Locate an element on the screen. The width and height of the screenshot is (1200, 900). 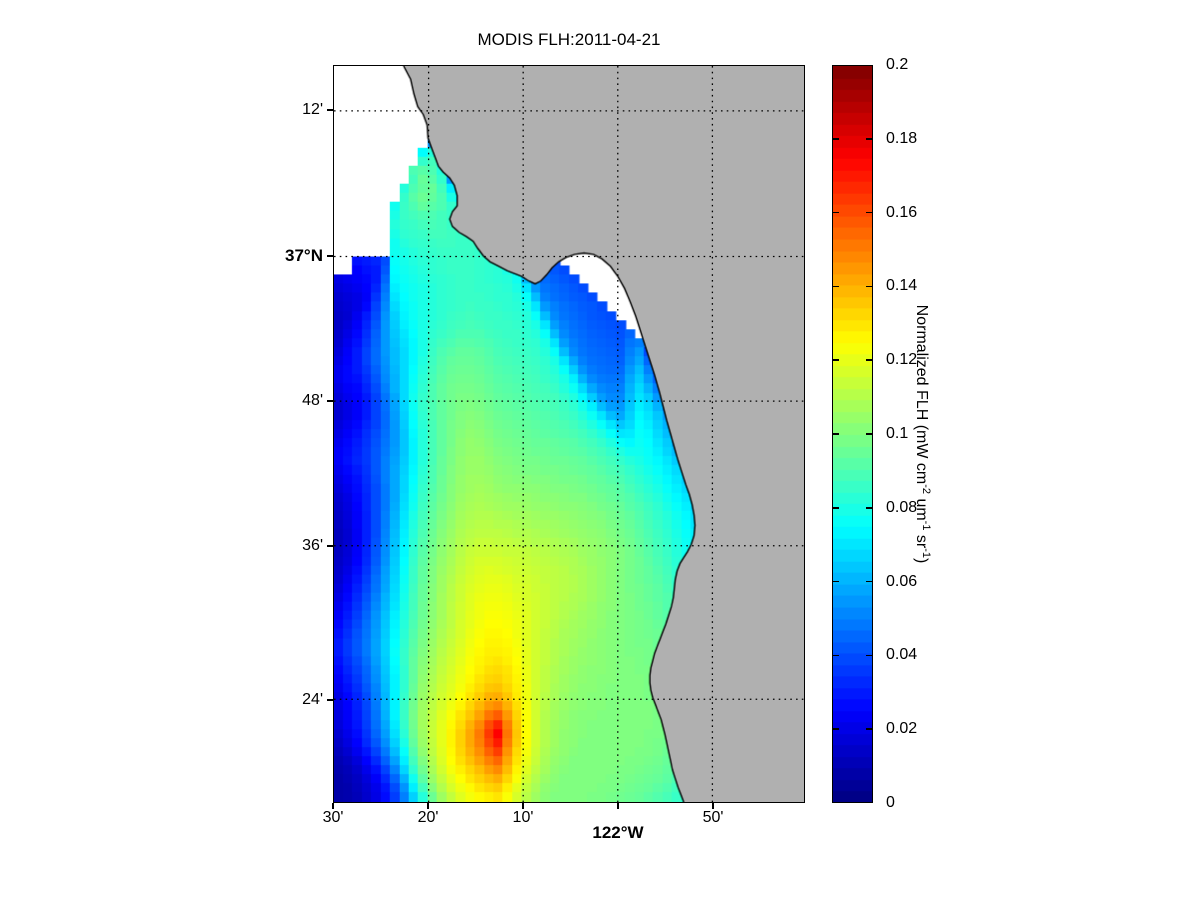
colorbar-label-sup1: -2 is located at coordinates (926, 489).